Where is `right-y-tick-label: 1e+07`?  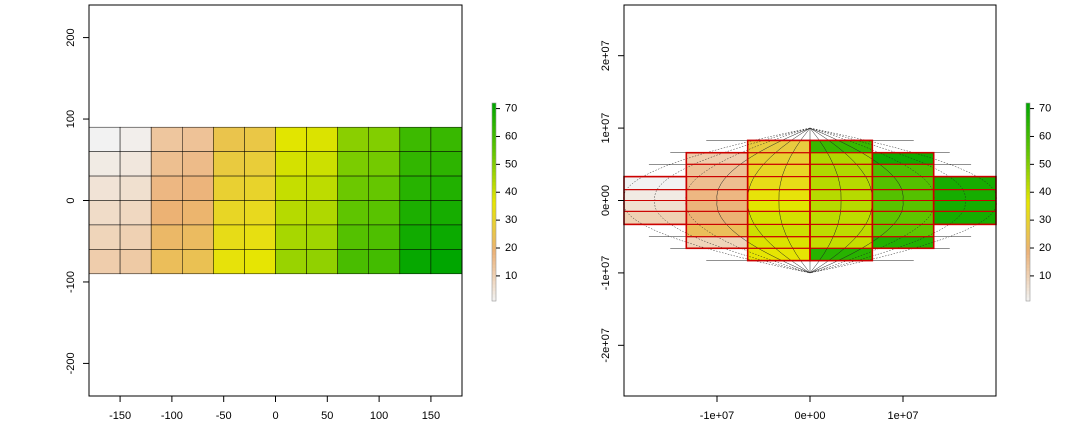
right-y-tick-label: 1e+07 is located at coordinates (606, 128).